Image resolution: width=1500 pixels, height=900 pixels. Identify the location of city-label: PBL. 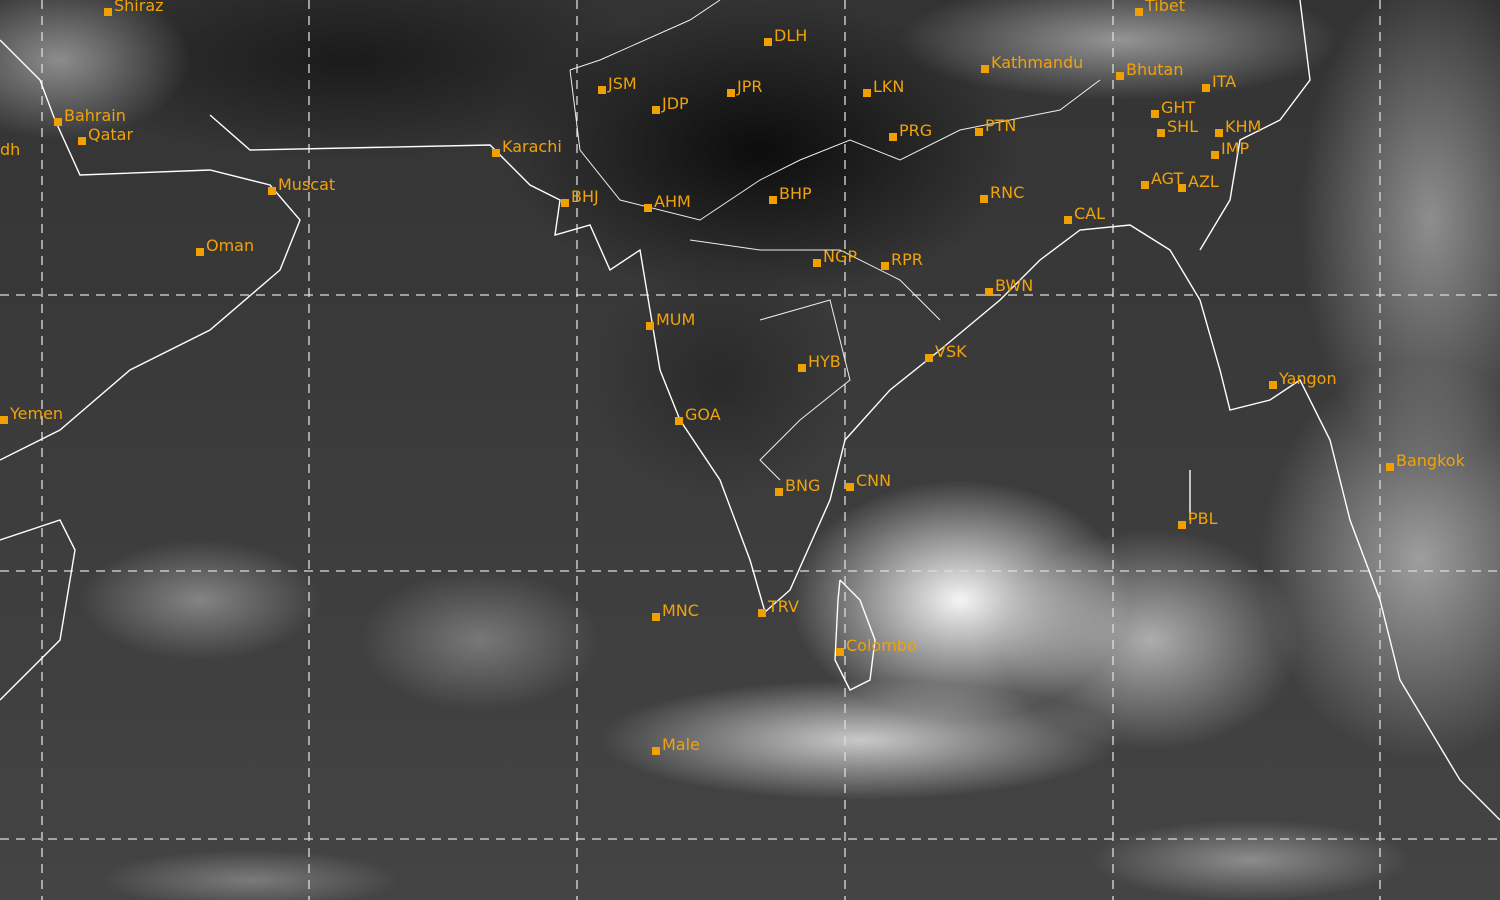
(1203, 518).